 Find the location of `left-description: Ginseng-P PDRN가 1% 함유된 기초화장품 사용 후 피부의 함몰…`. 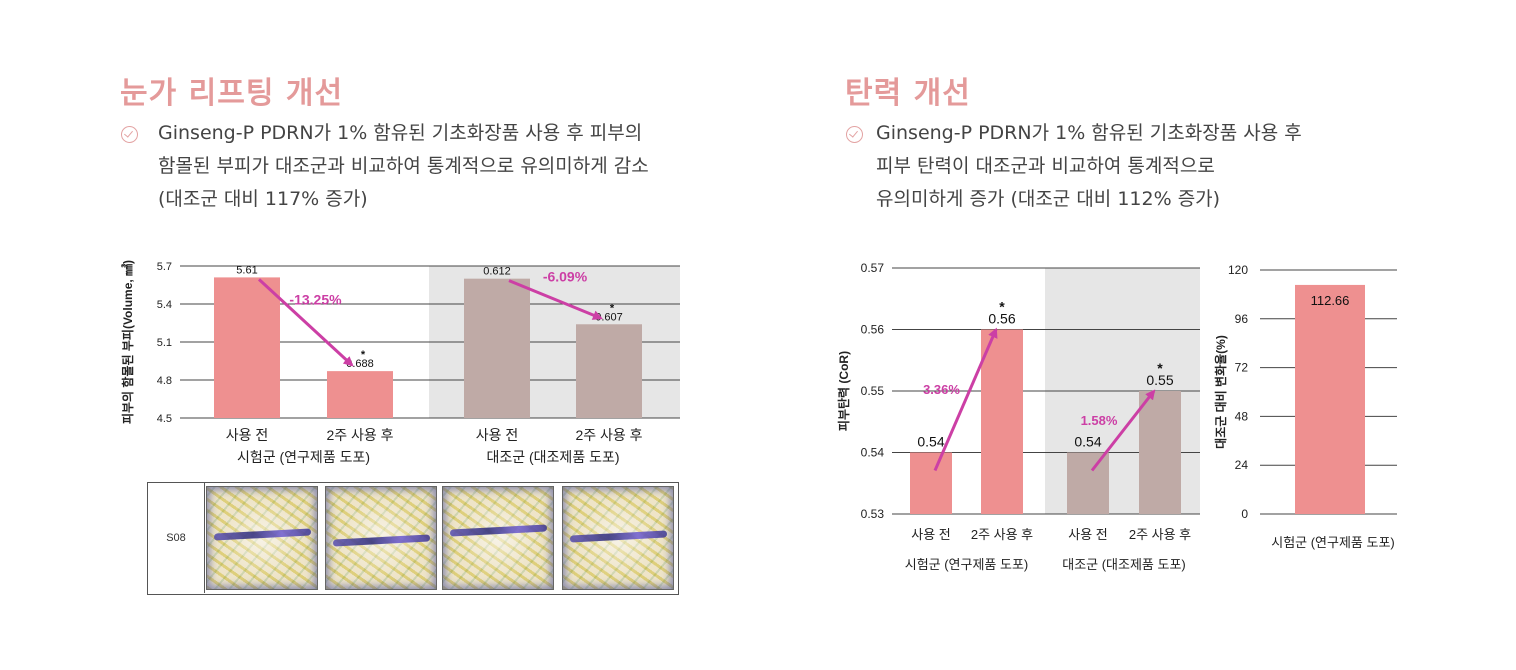

left-description: Ginseng-P PDRN가 1% 함유된 기초화장품 사용 후 피부의 함몰… is located at coordinates (403, 166).